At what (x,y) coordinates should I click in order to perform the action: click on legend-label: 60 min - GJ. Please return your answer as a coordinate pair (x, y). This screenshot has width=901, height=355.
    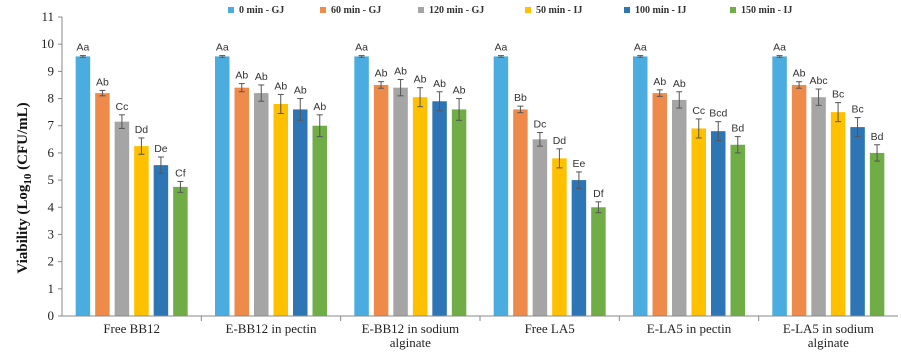
    Looking at the image, I should click on (356, 10).